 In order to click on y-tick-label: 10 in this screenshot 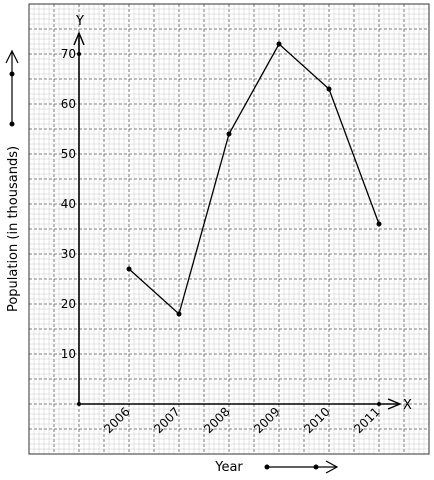, I will do `click(68, 354)`.